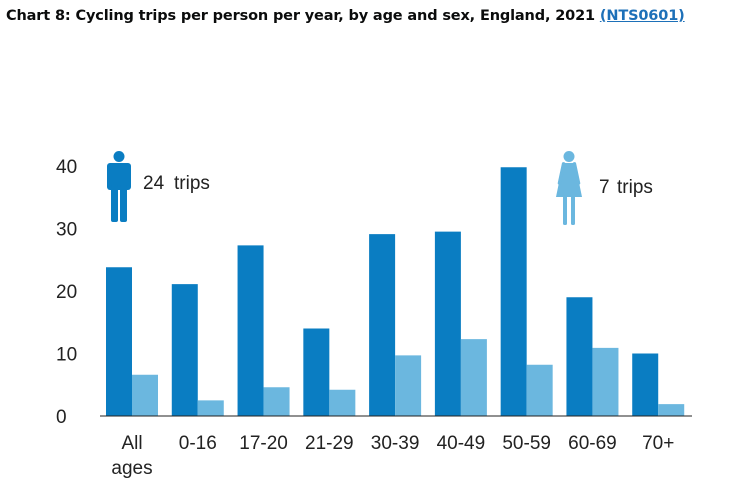 Image resolution: width=734 pixels, height=492 pixels. I want to click on y-tick-label: 40, so click(66, 167).